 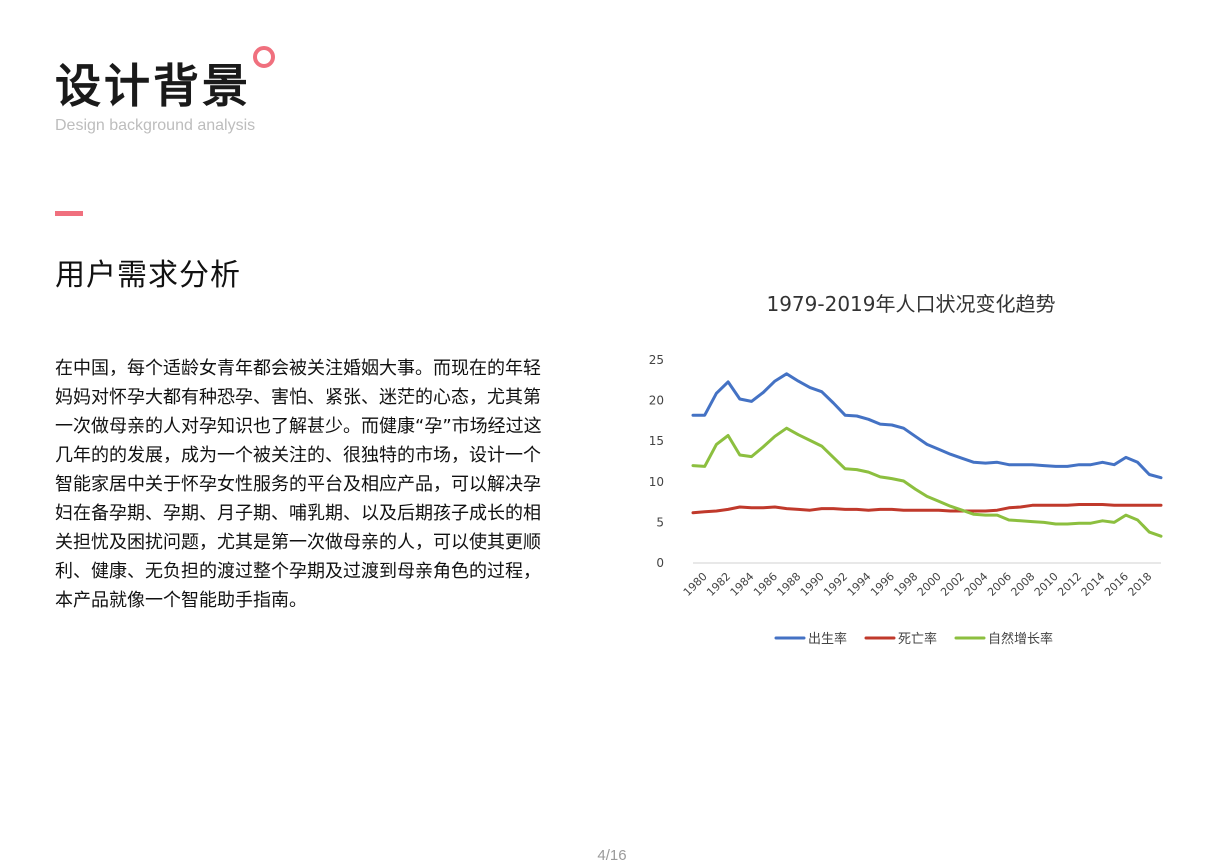 What do you see at coordinates (910, 304) in the screenshot?
I see `chart-title: 1979-2019年人口状况变化趋势` at bounding box center [910, 304].